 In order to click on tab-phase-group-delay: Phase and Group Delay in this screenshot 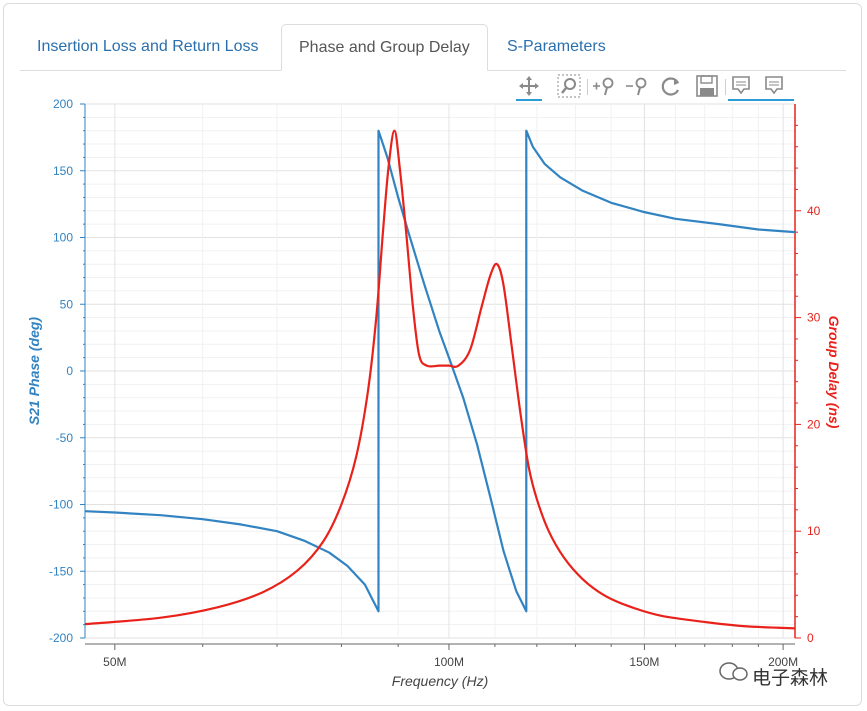, I will do `click(384, 47)`.